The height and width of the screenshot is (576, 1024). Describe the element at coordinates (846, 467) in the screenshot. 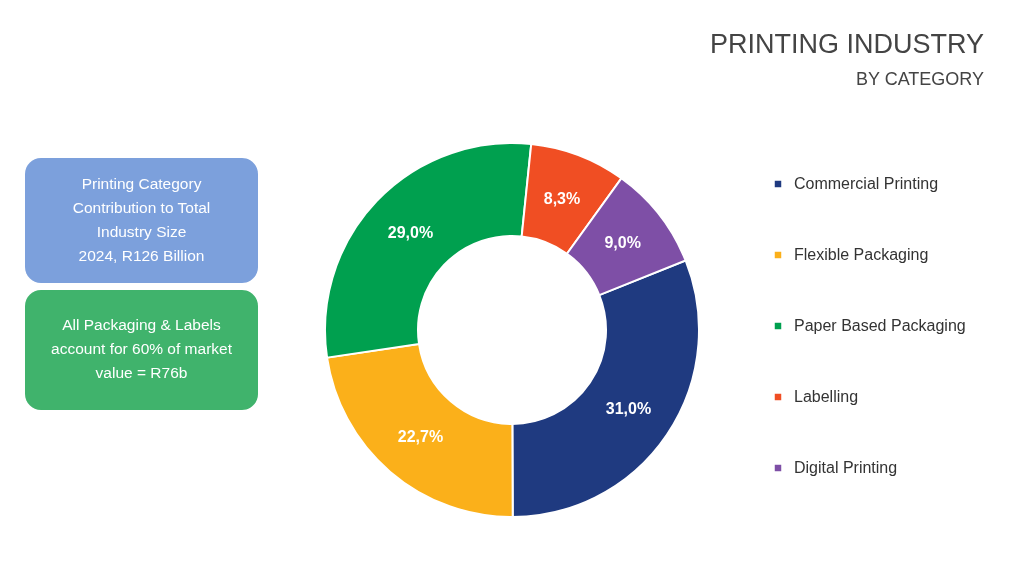

I see `legend-label: Digital Printing` at that location.